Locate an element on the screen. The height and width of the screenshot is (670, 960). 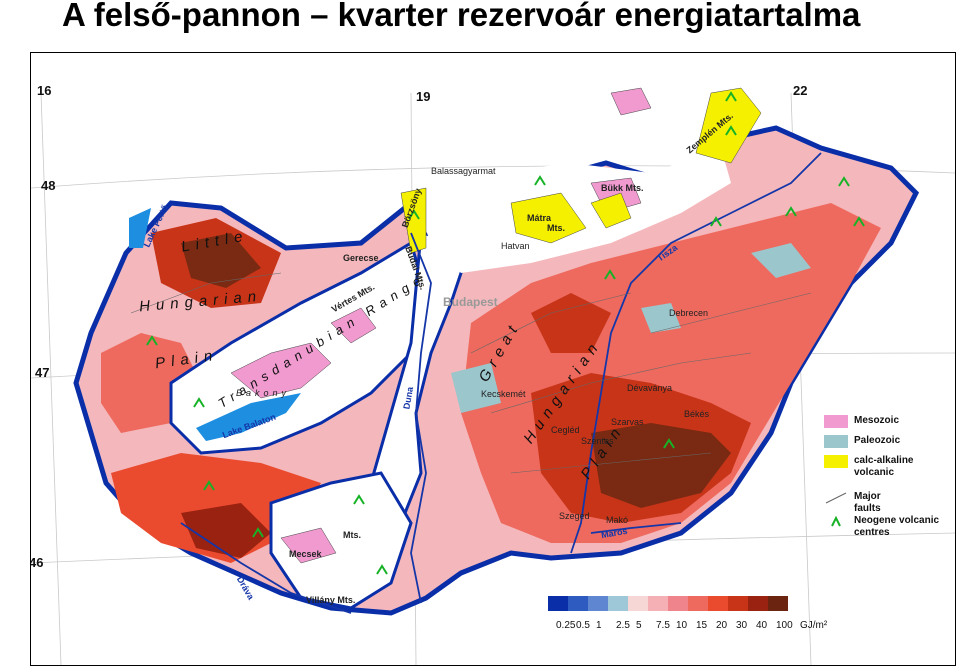
legend-item: Paleozoic is located at coordinates (862, 441).